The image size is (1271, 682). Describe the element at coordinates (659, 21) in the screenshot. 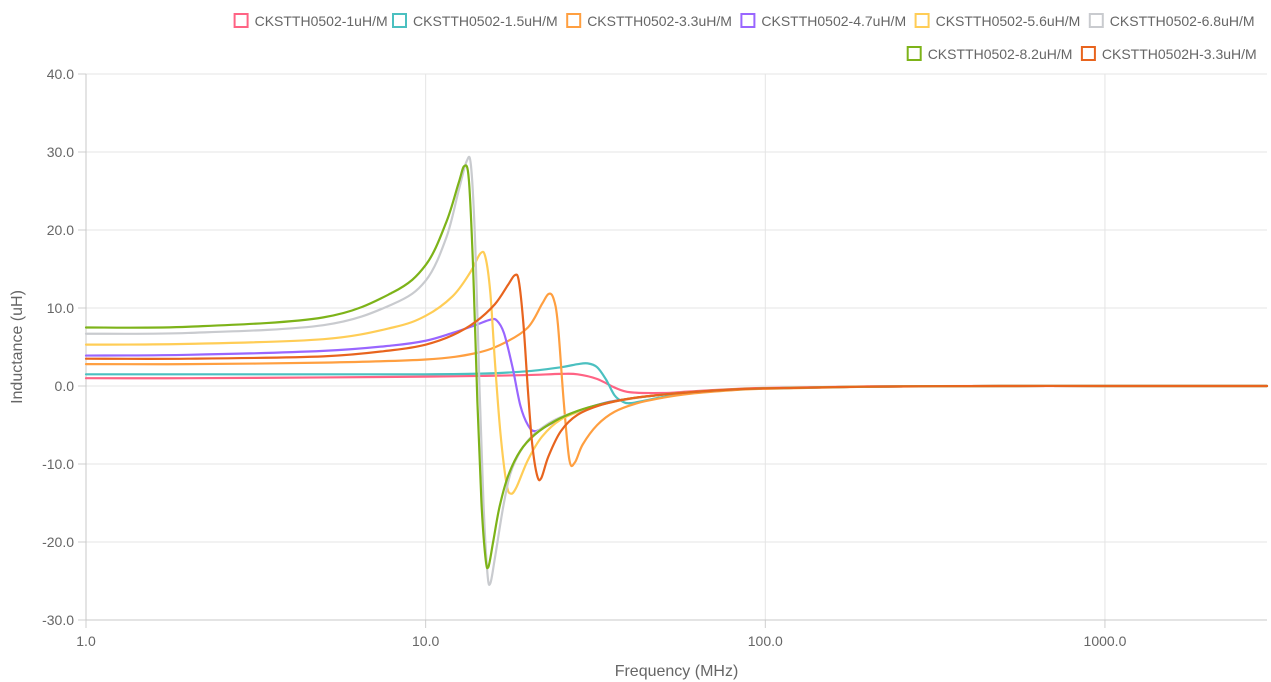

I see `legend-label: CKSTTH0502-3.3uH/M` at that location.